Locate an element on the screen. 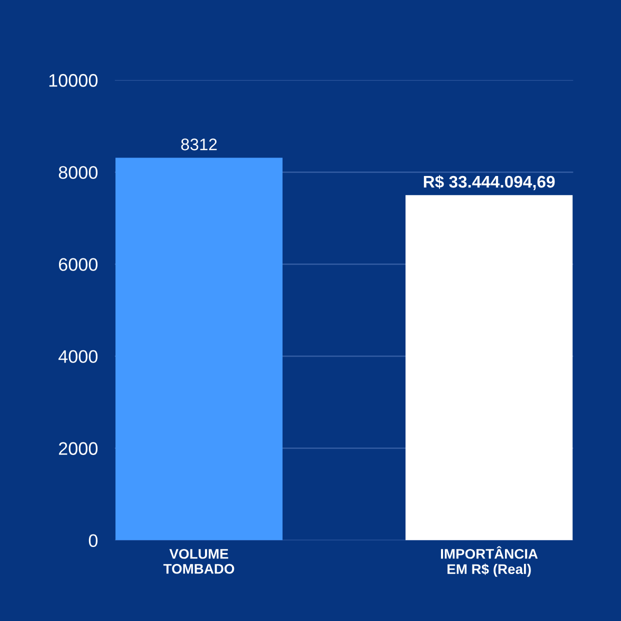 The width and height of the screenshot is (621, 621). x-tick-label: IMPORTÂNCIA EM R$ (Real) is located at coordinates (489, 561).